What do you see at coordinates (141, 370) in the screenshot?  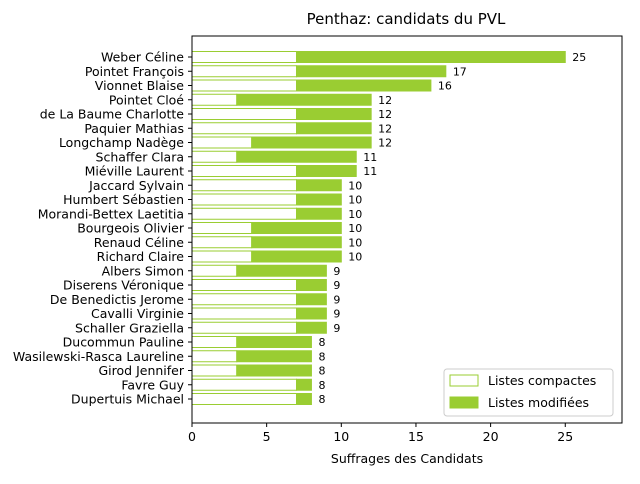 I see `y-tick-label: Girod Jennifer` at bounding box center [141, 370].